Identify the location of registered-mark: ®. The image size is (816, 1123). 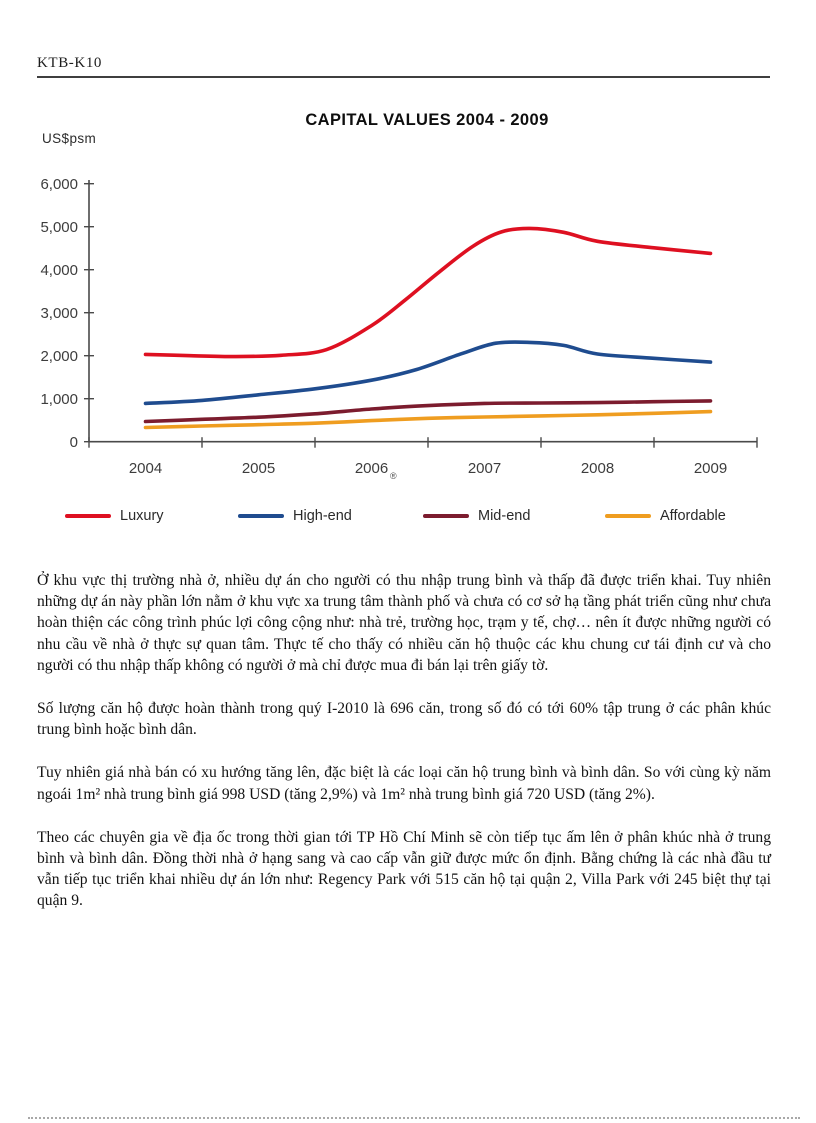
(393, 476).